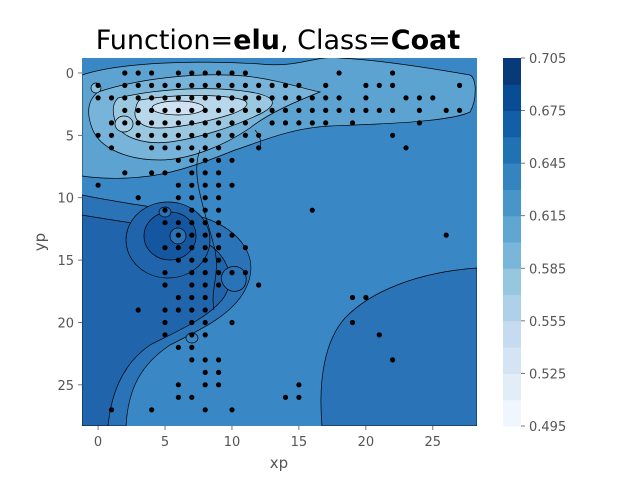 The image size is (640, 480). I want to click on colorbar: 0.705 0.675 0.645 0.615 0.585 0.555 0.525 0.495, so click(534, 243).